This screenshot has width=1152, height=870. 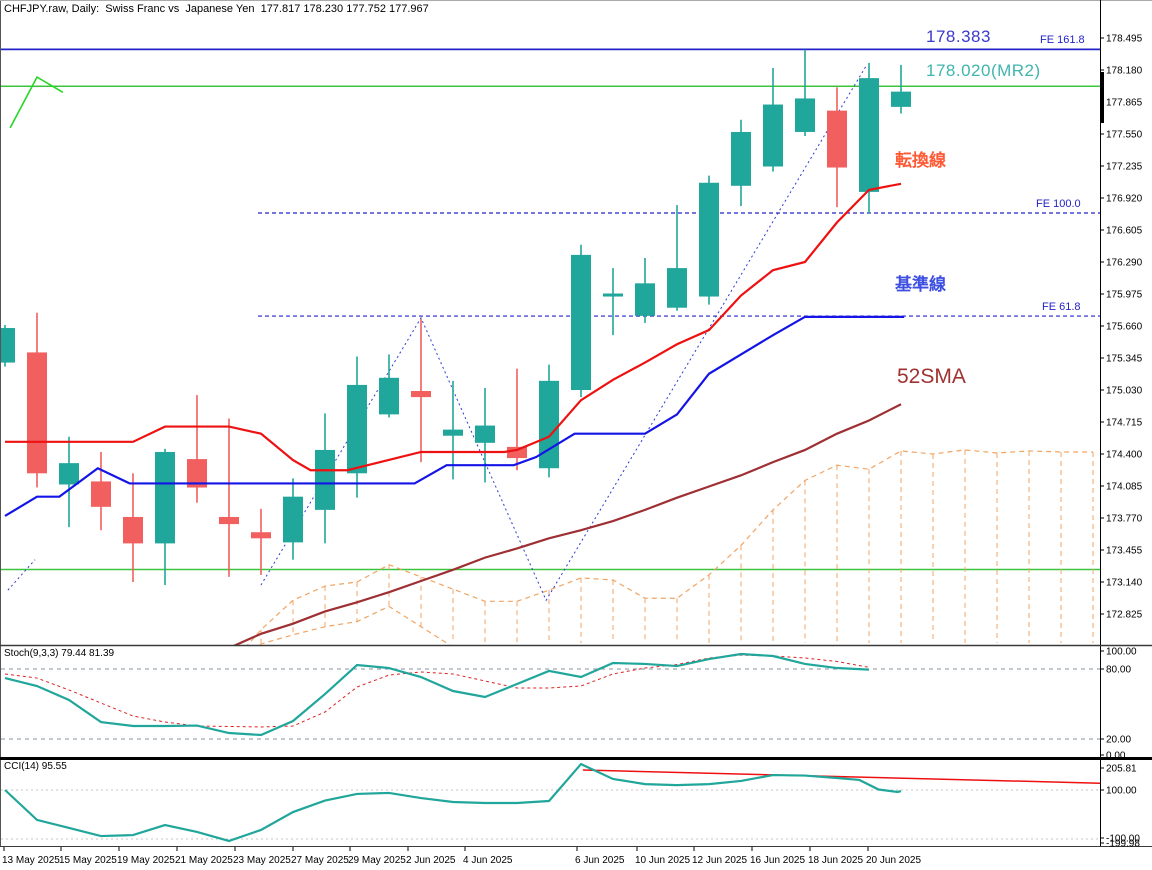 What do you see at coordinates (1124, 359) in the screenshot?
I see `price-axis-label: 175.345` at bounding box center [1124, 359].